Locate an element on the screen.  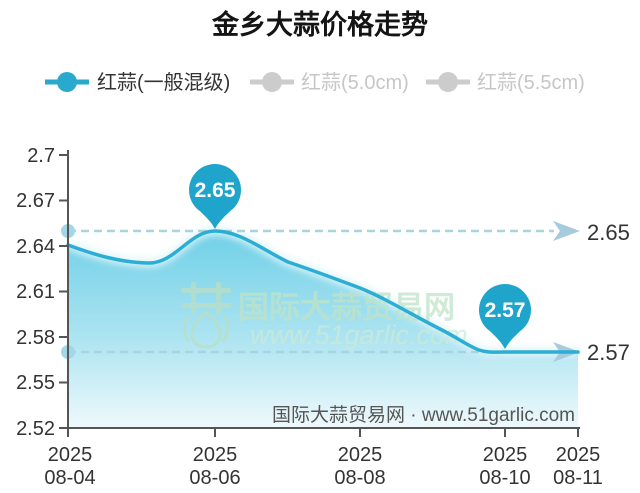
y-axis-label: 2.61 is located at coordinates (35, 292).